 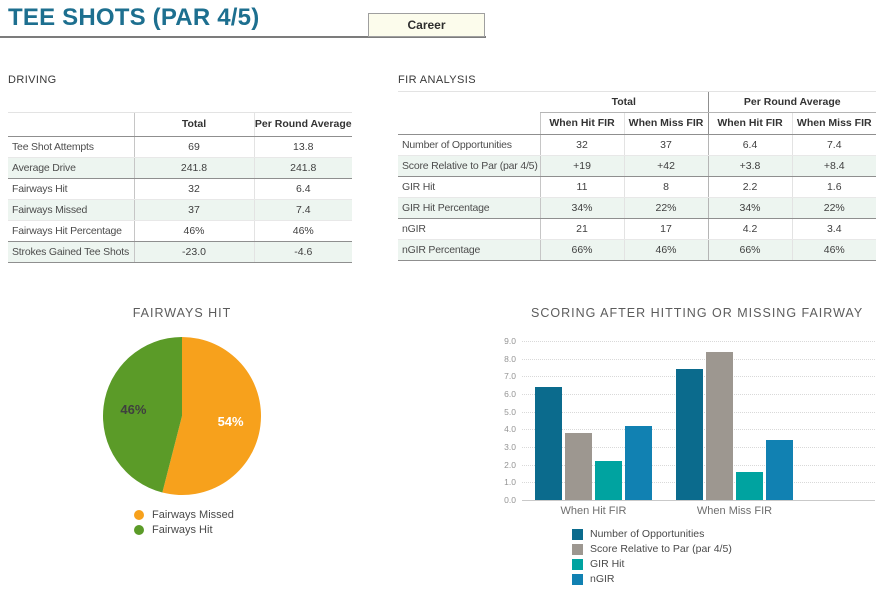 I want to click on cell-value: +19, so click(x=581, y=166).